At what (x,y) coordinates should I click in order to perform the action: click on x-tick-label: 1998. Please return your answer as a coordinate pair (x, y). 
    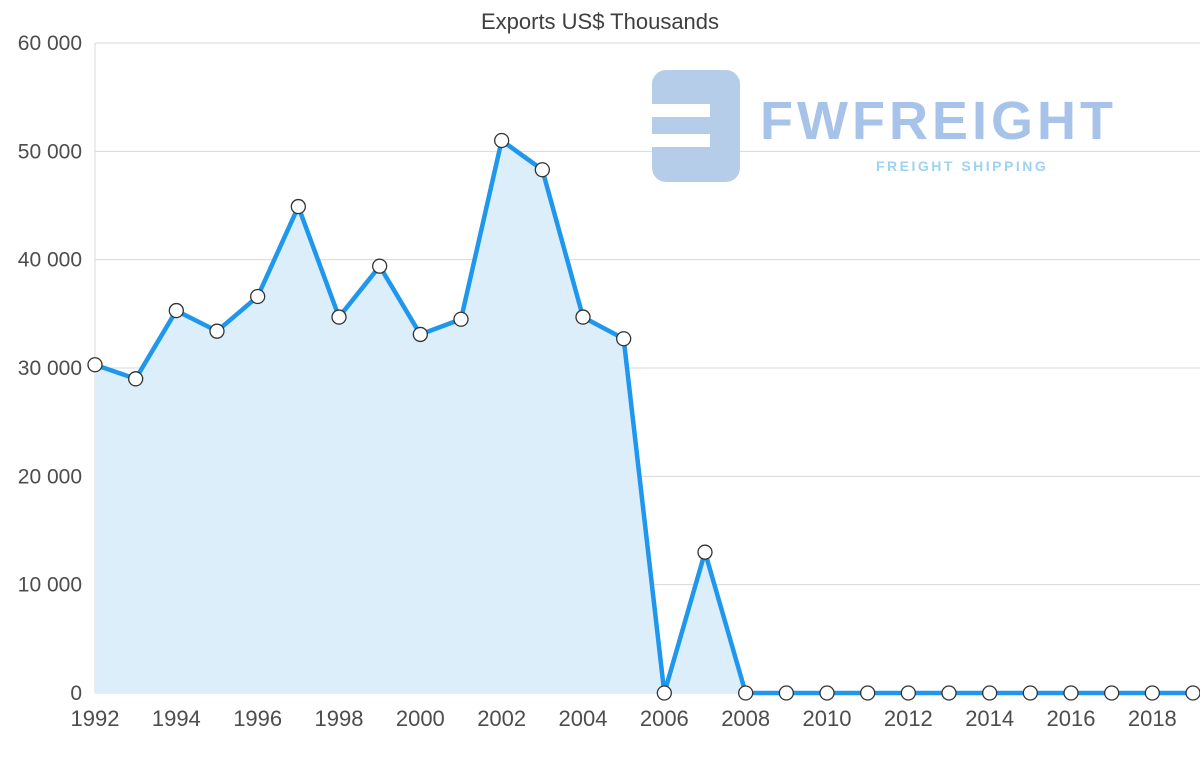
    Looking at the image, I should click on (339, 718).